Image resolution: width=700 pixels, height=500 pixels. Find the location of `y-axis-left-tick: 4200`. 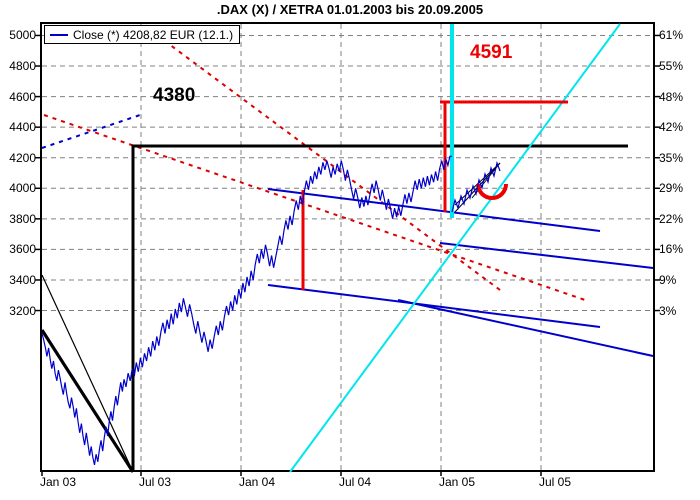

y-axis-left-tick: 4200 is located at coordinates (22, 157).